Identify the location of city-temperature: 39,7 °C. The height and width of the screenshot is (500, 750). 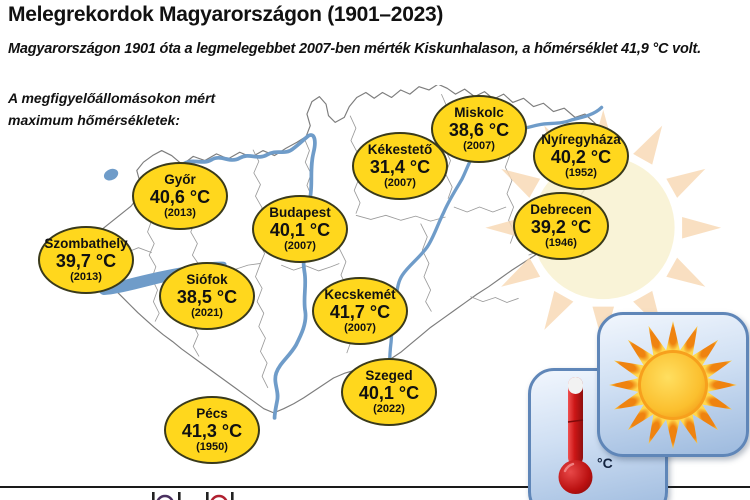
(86, 260).